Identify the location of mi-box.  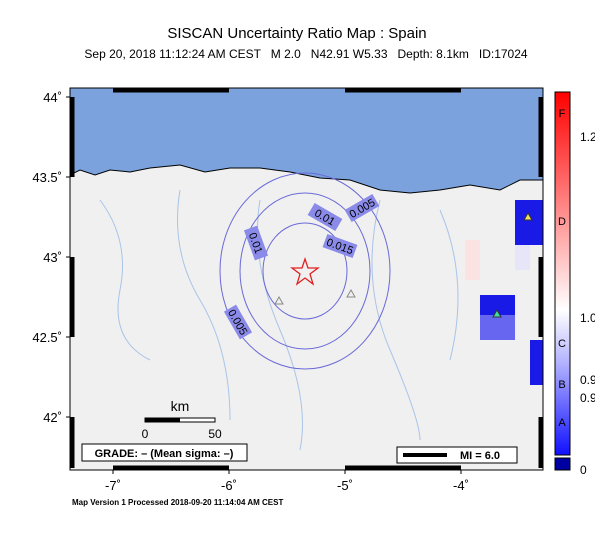
(457, 455).